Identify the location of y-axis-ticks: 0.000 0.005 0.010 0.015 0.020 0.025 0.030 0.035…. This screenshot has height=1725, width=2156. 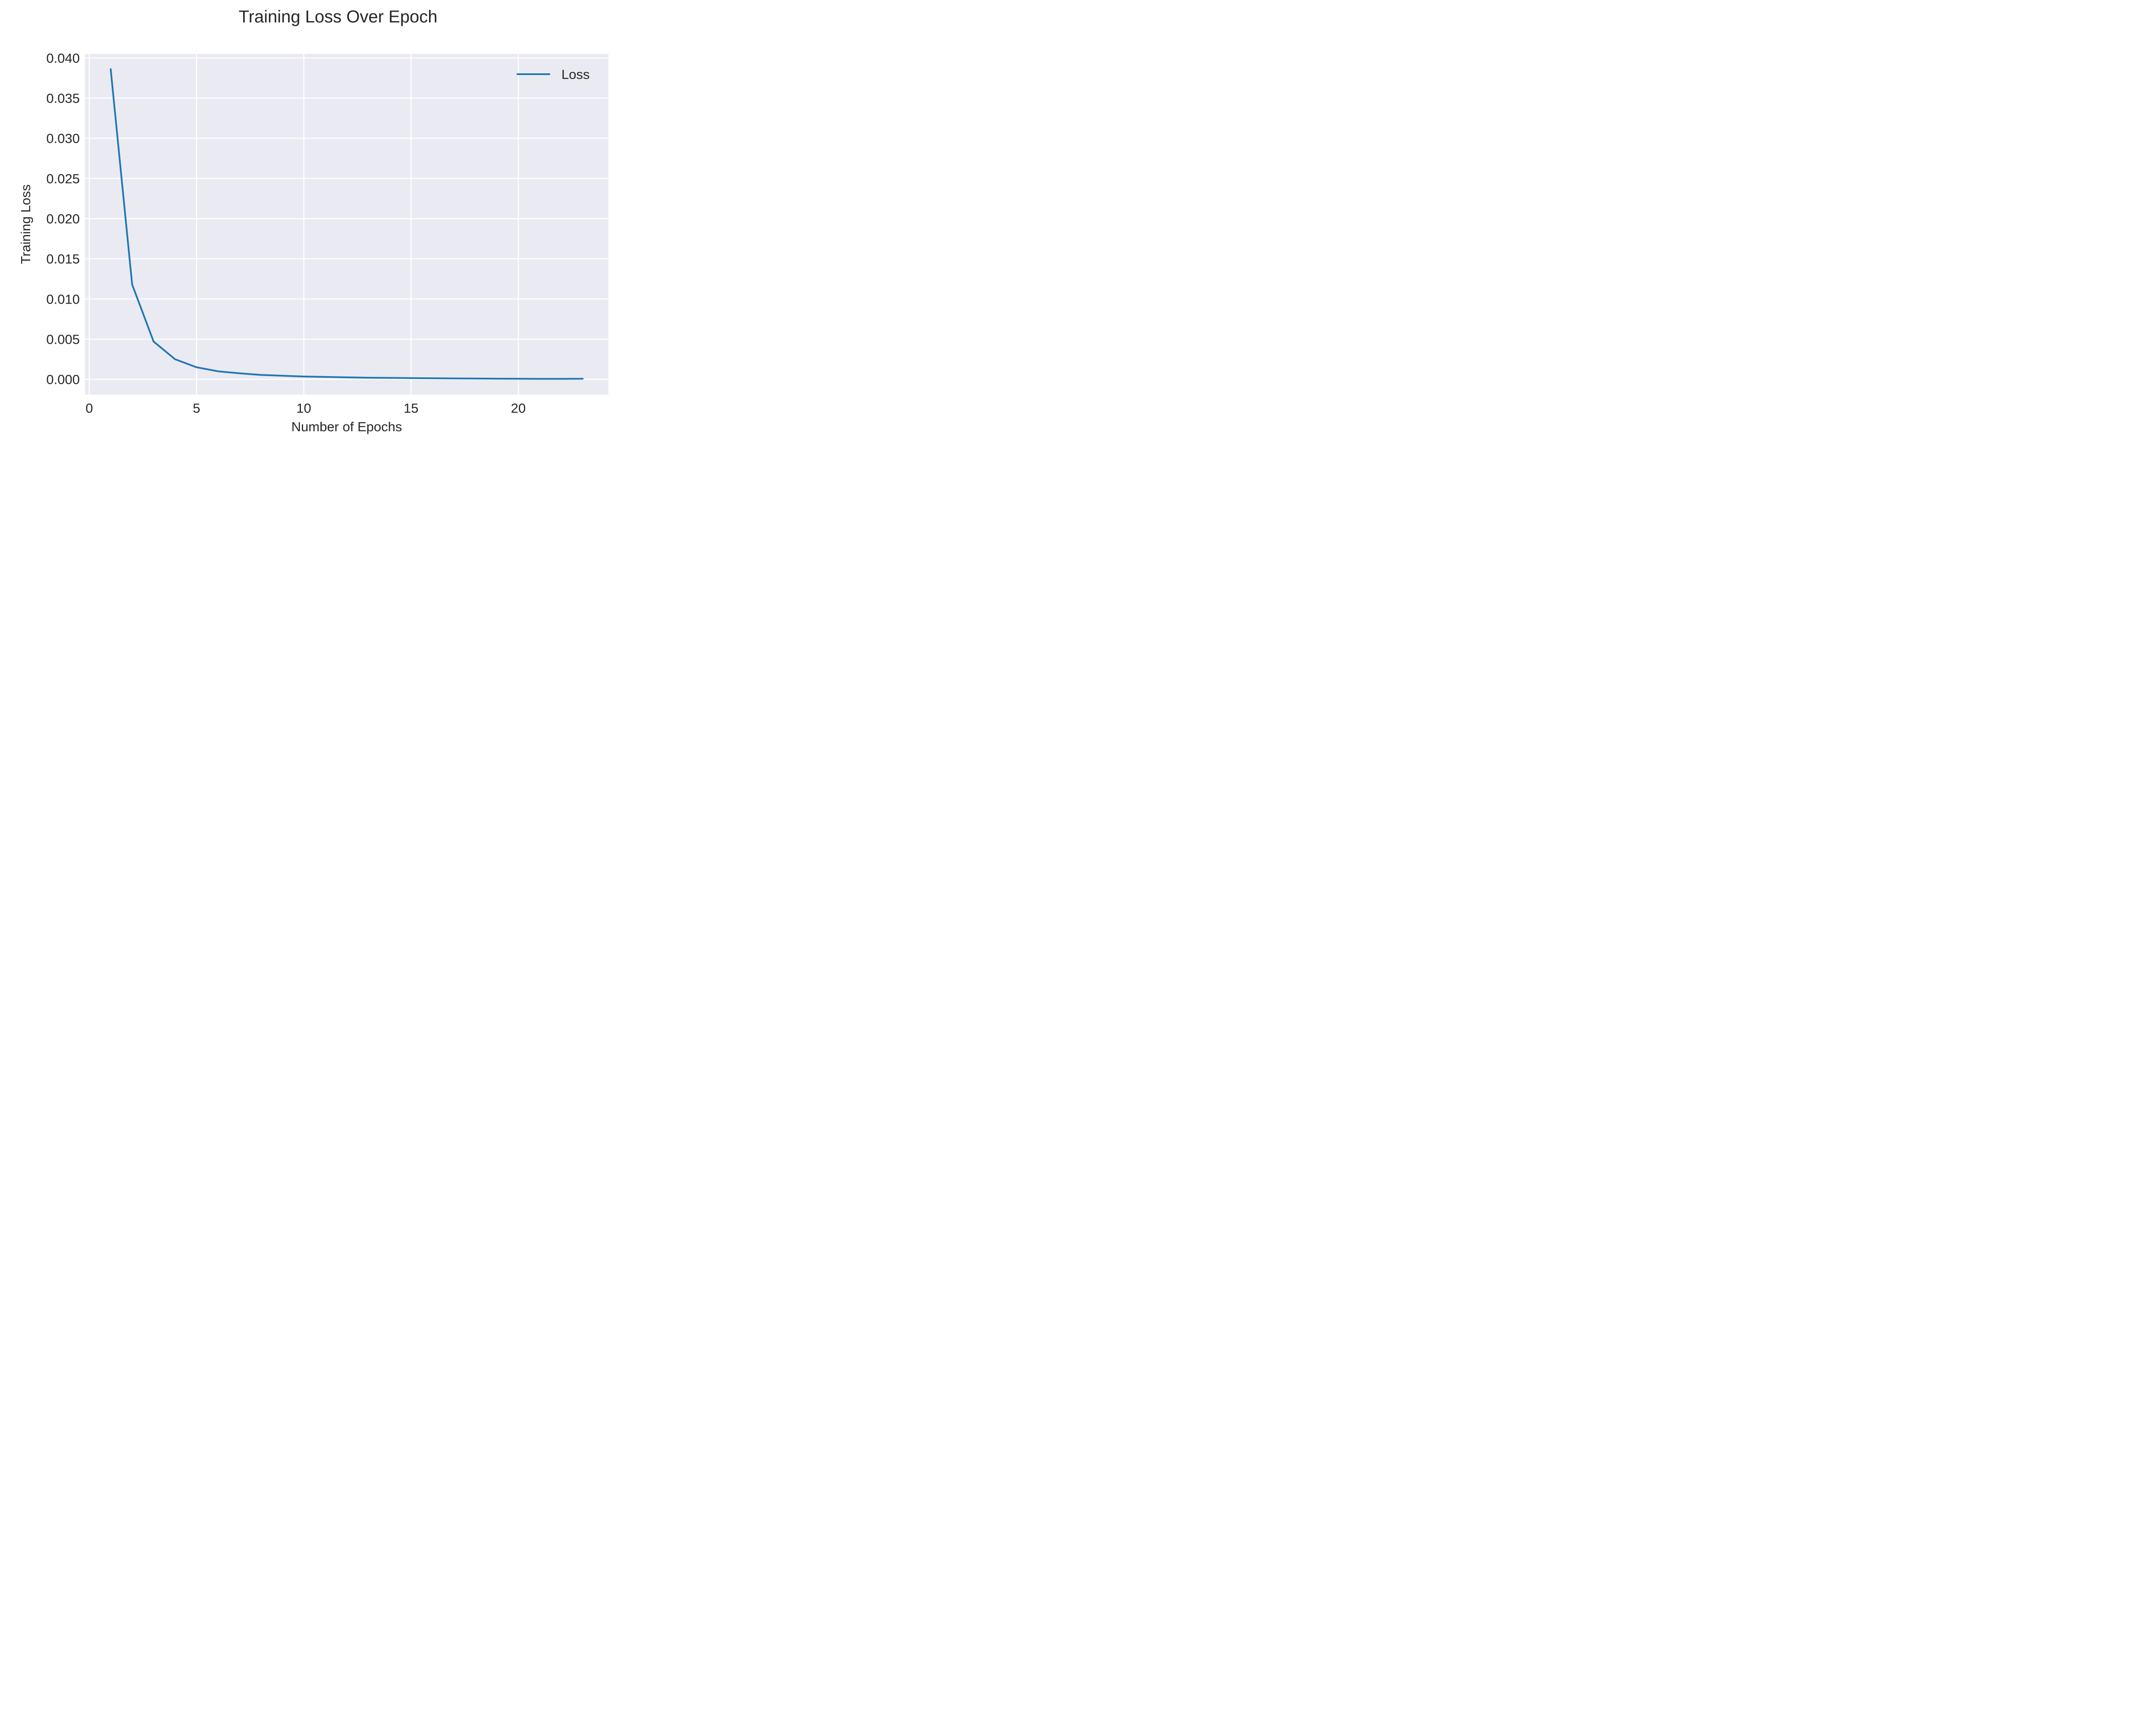
(63, 219).